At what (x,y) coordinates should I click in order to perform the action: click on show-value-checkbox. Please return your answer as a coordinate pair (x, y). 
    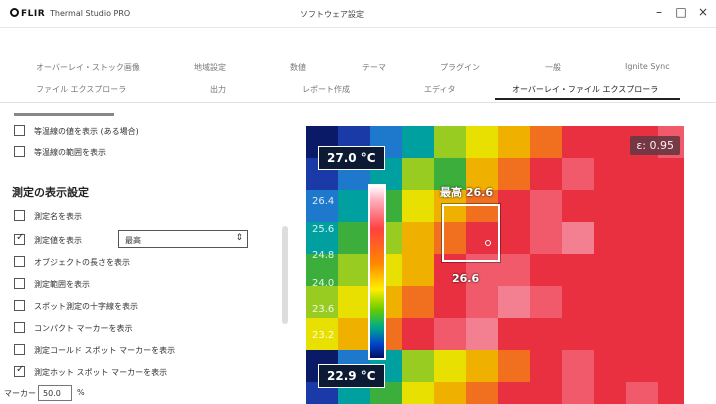
    Looking at the image, I should click on (19, 238).